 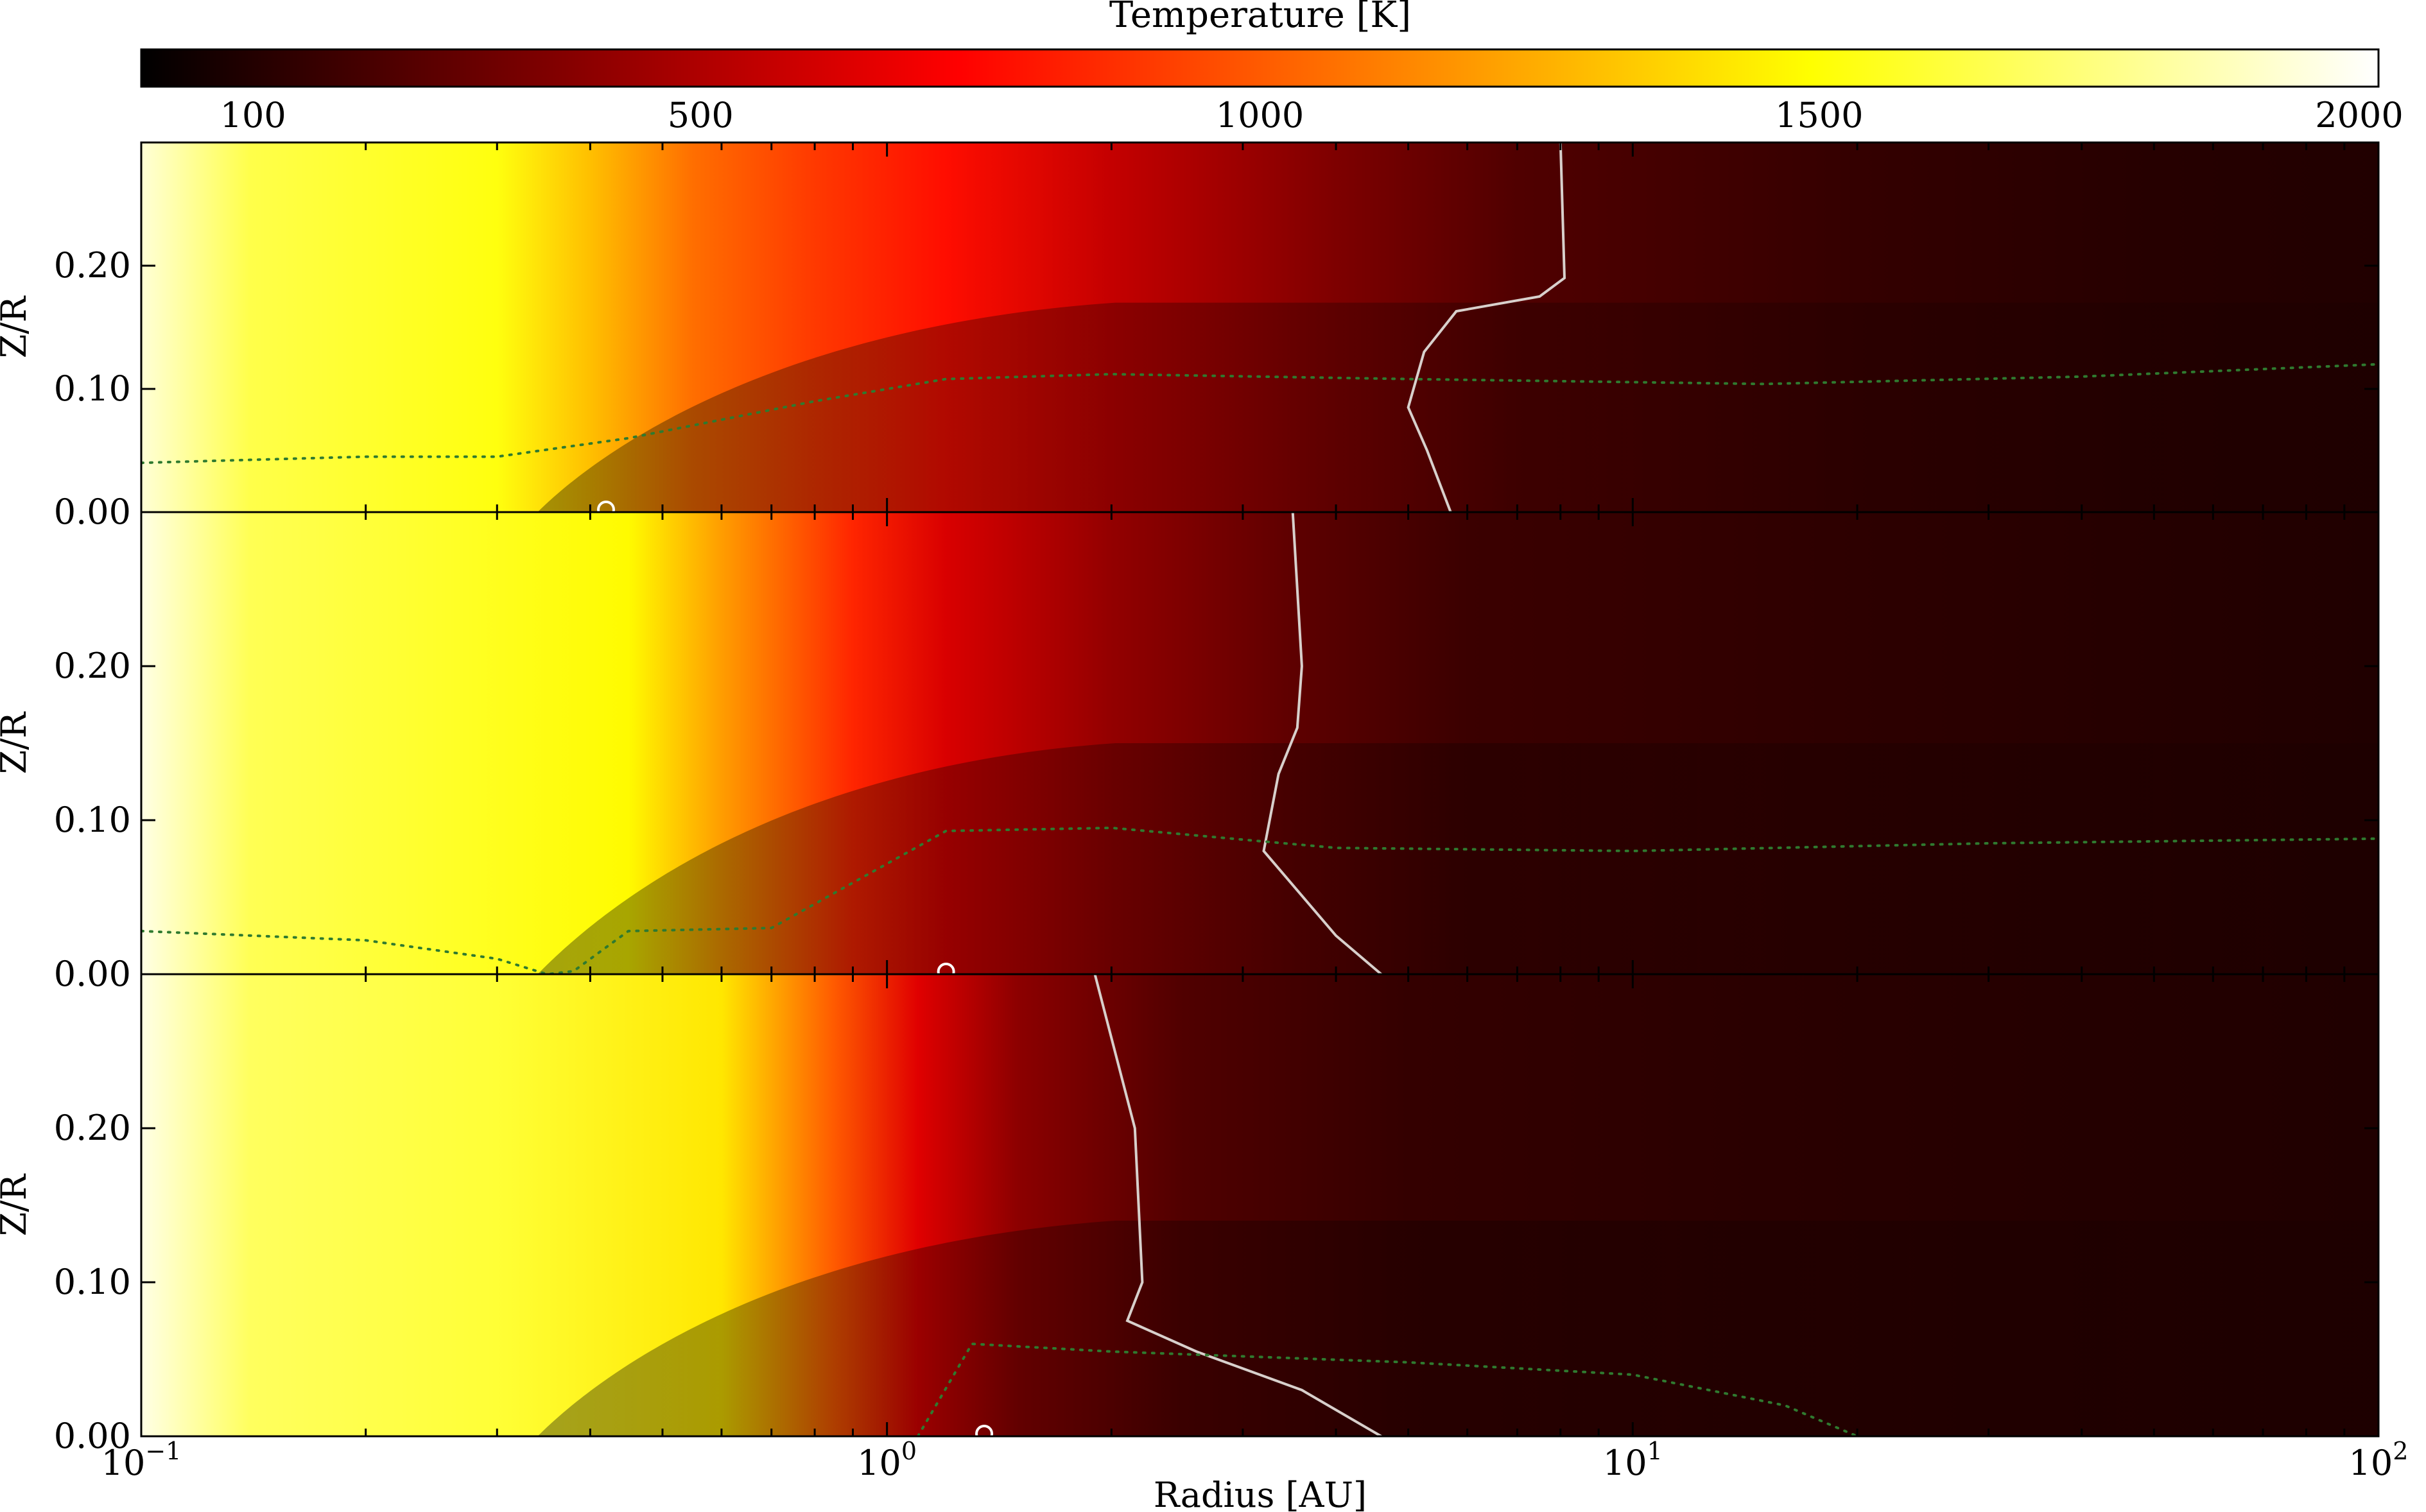 I want to click on colorbar-gradient, so click(x=1260, y=68).